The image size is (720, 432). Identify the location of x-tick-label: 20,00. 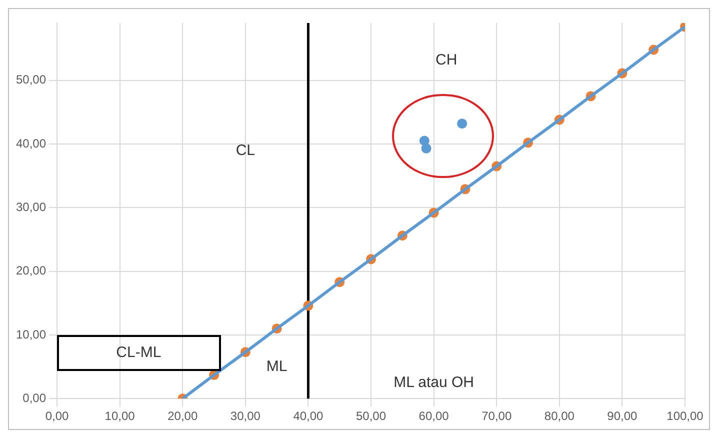
(183, 416).